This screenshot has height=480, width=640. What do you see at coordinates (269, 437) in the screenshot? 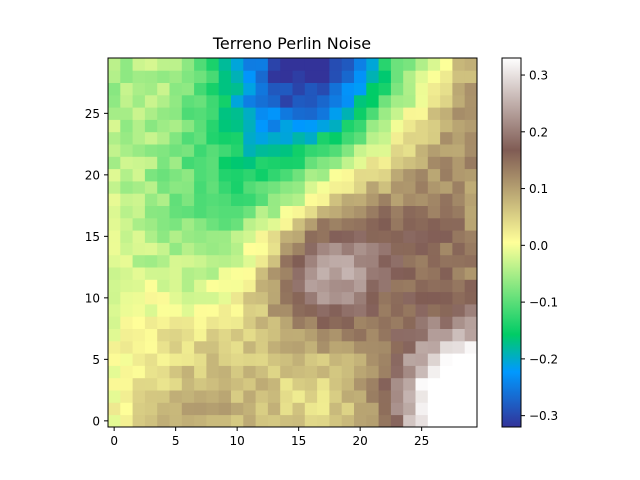
I see `x-axis: 0 5 10 15 20 25` at bounding box center [269, 437].